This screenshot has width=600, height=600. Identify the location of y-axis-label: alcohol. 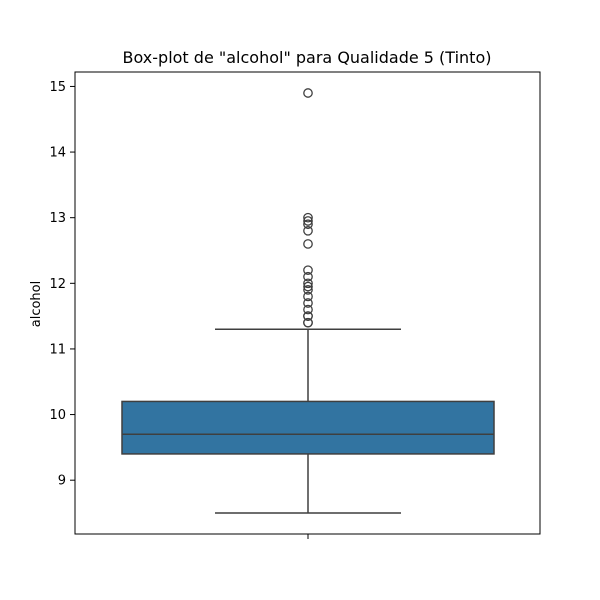
(36, 304).